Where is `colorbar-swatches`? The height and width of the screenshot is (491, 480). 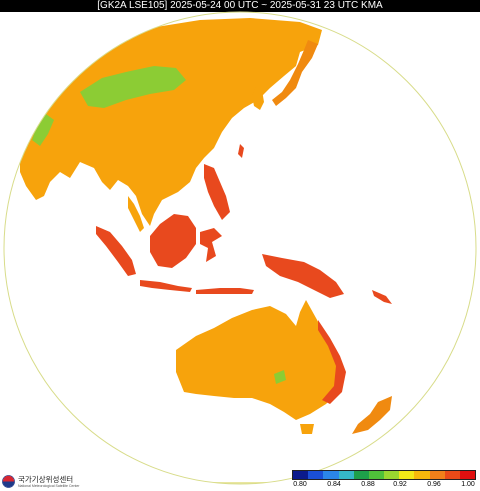 colorbar-swatches is located at coordinates (384, 475).